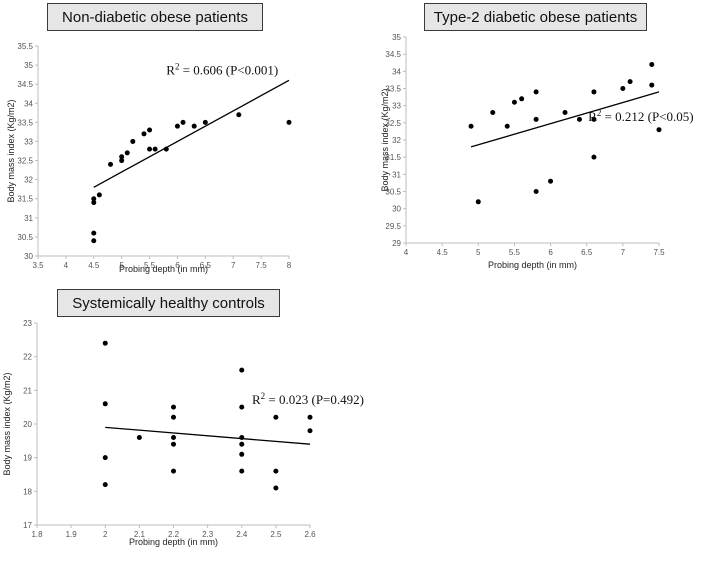  What do you see at coordinates (25, 122) in the screenshot?
I see `y-tick-label: 33.5` at bounding box center [25, 122].